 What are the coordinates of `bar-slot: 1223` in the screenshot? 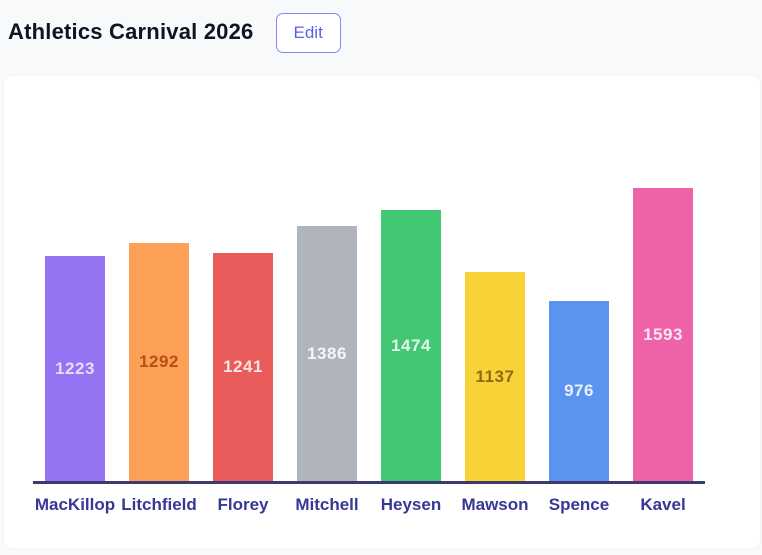 It's located at (75, 368).